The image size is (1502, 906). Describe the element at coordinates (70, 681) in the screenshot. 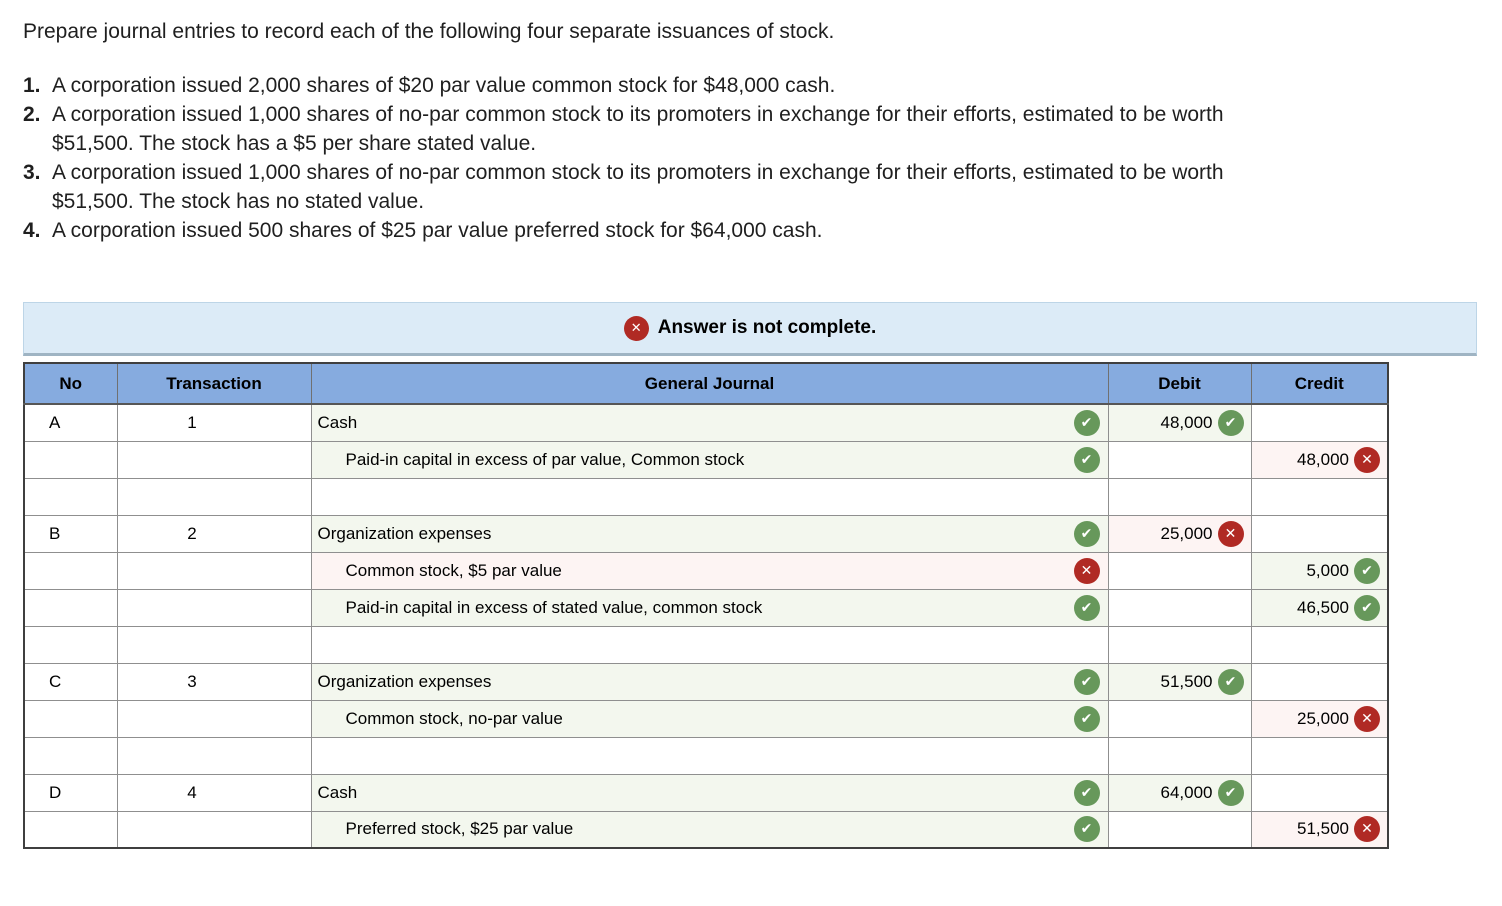

I see `row-letter-cell: C` at that location.